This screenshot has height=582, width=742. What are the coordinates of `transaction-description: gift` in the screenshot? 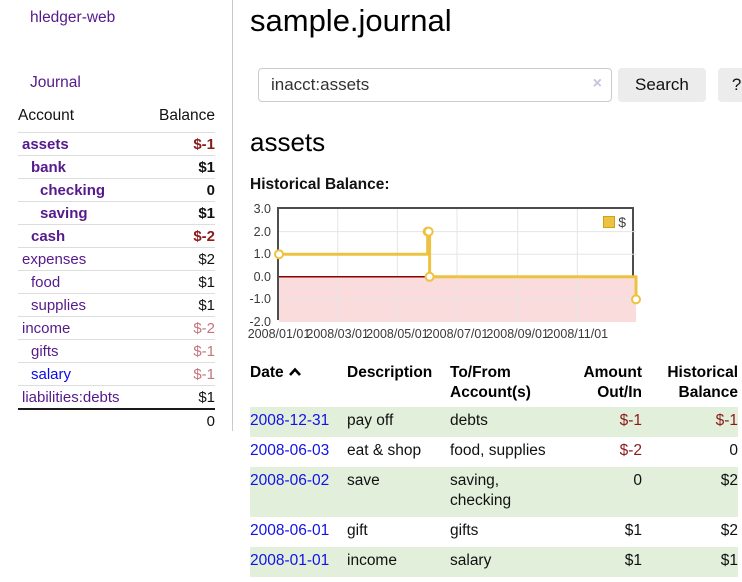 It's located at (357, 530).